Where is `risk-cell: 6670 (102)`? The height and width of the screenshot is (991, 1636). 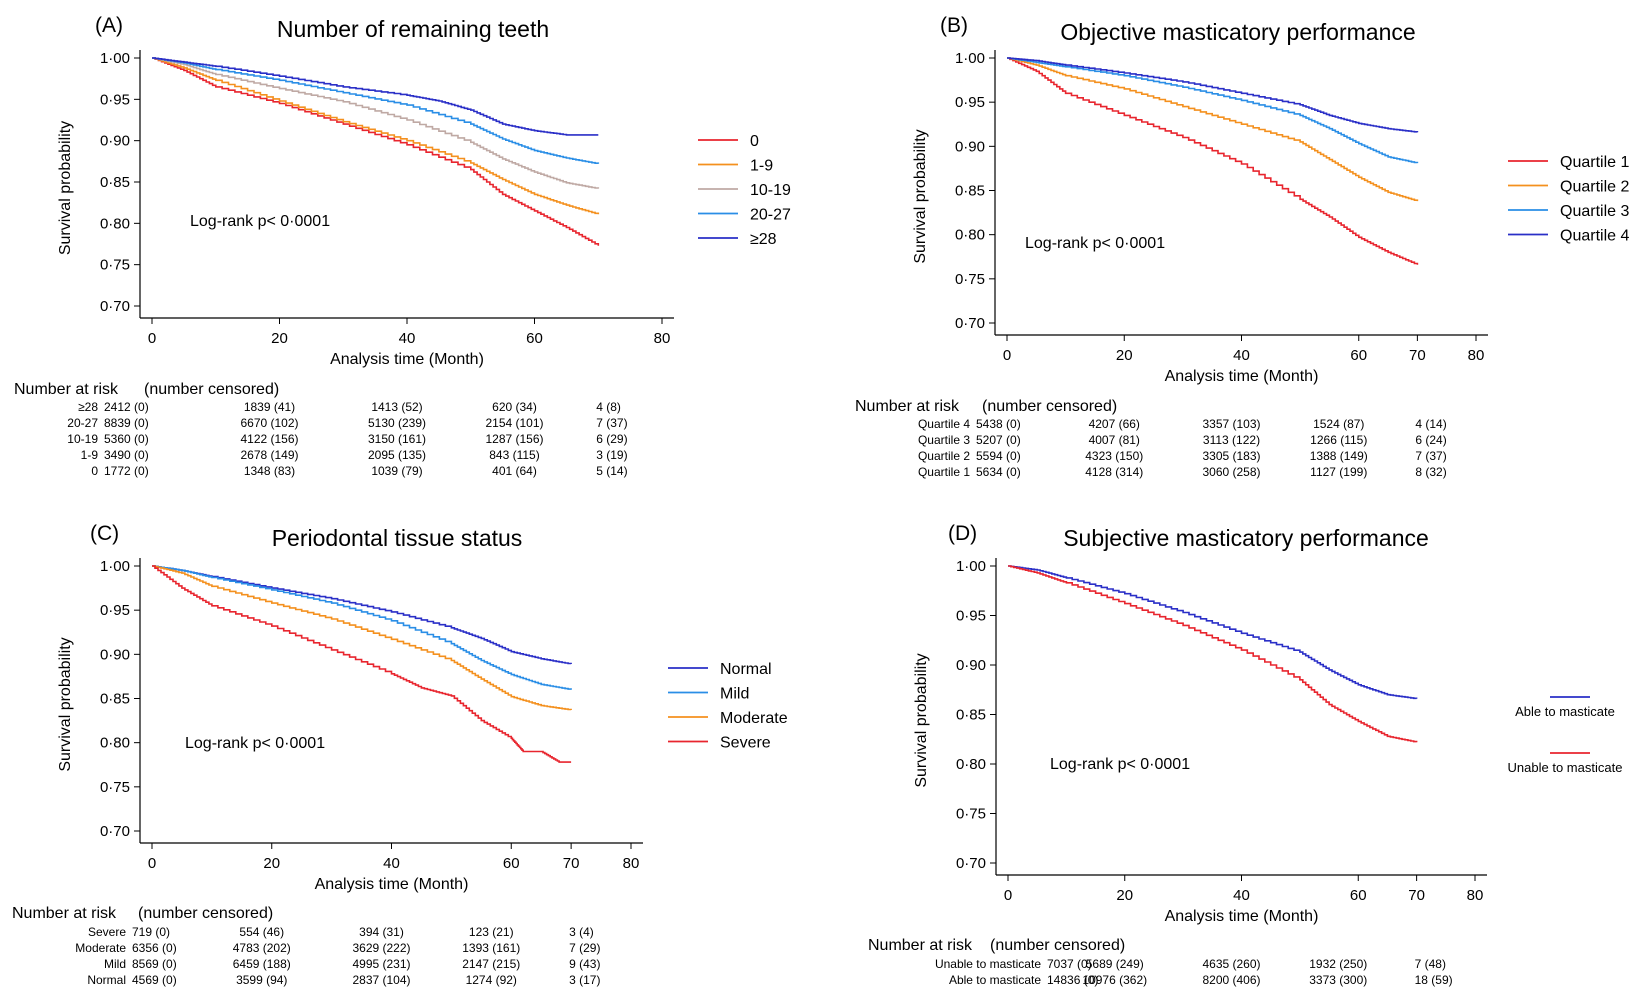
risk-cell: 6670 (102) is located at coordinates (269, 423).